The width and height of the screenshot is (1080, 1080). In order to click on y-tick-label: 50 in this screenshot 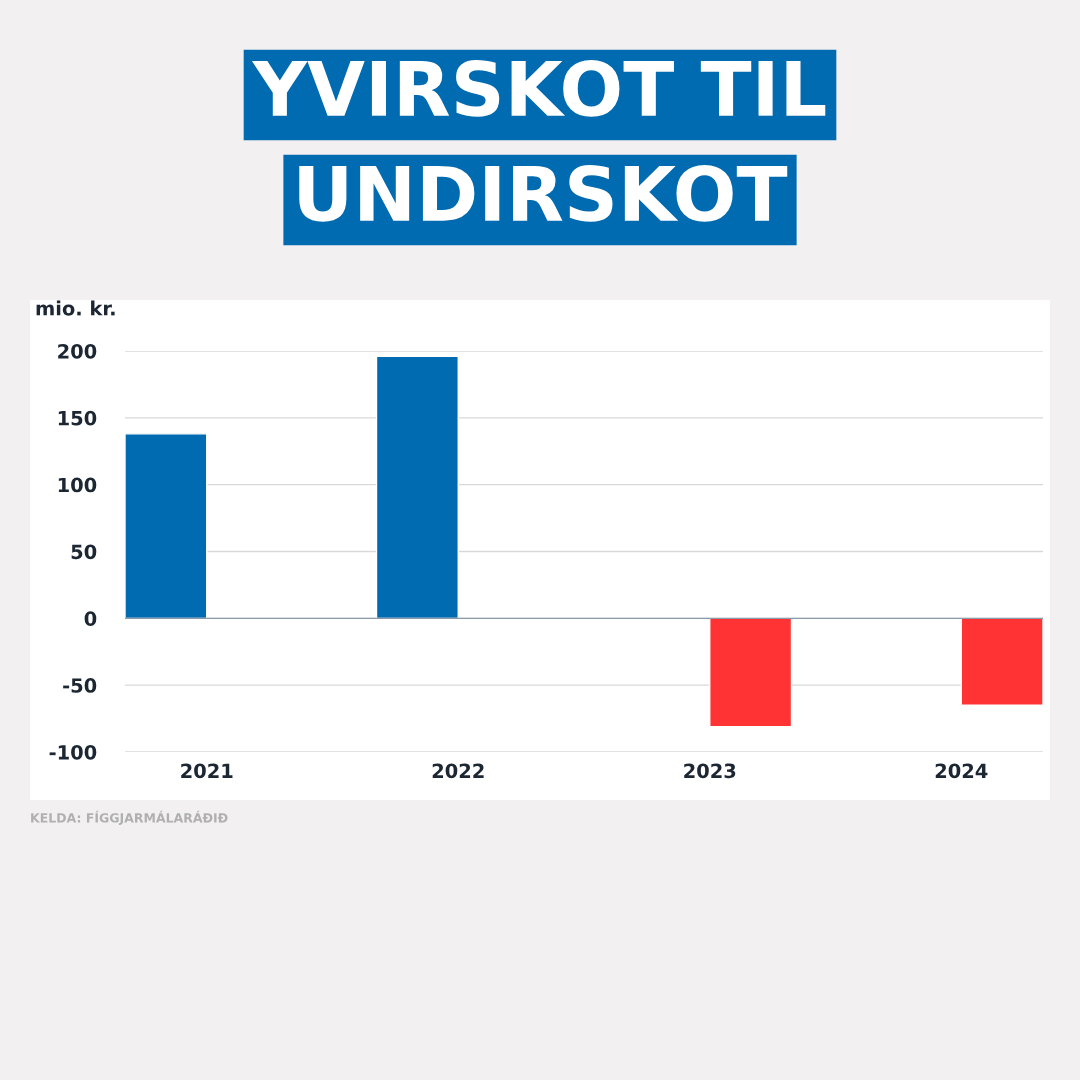, I will do `click(84, 552)`.